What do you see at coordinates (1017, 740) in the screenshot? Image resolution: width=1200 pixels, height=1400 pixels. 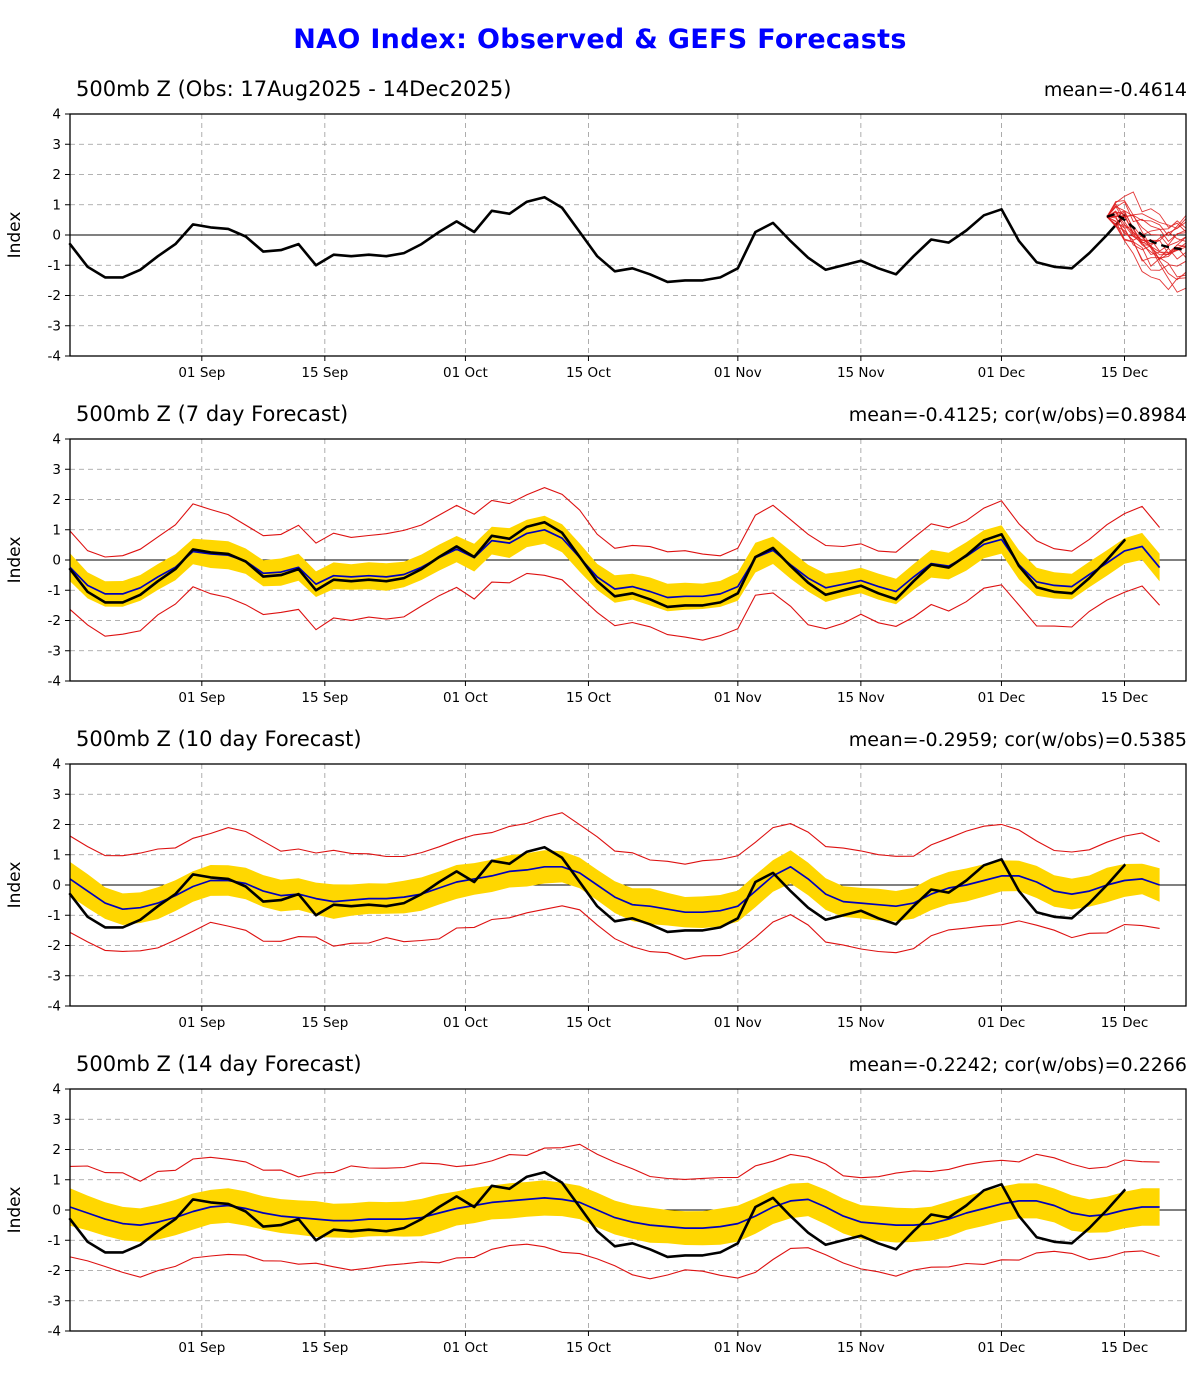 I see `panel-forecast-10day-stats: mean=-0.2959; cor(w/obs)=0.5385` at bounding box center [1017, 740].